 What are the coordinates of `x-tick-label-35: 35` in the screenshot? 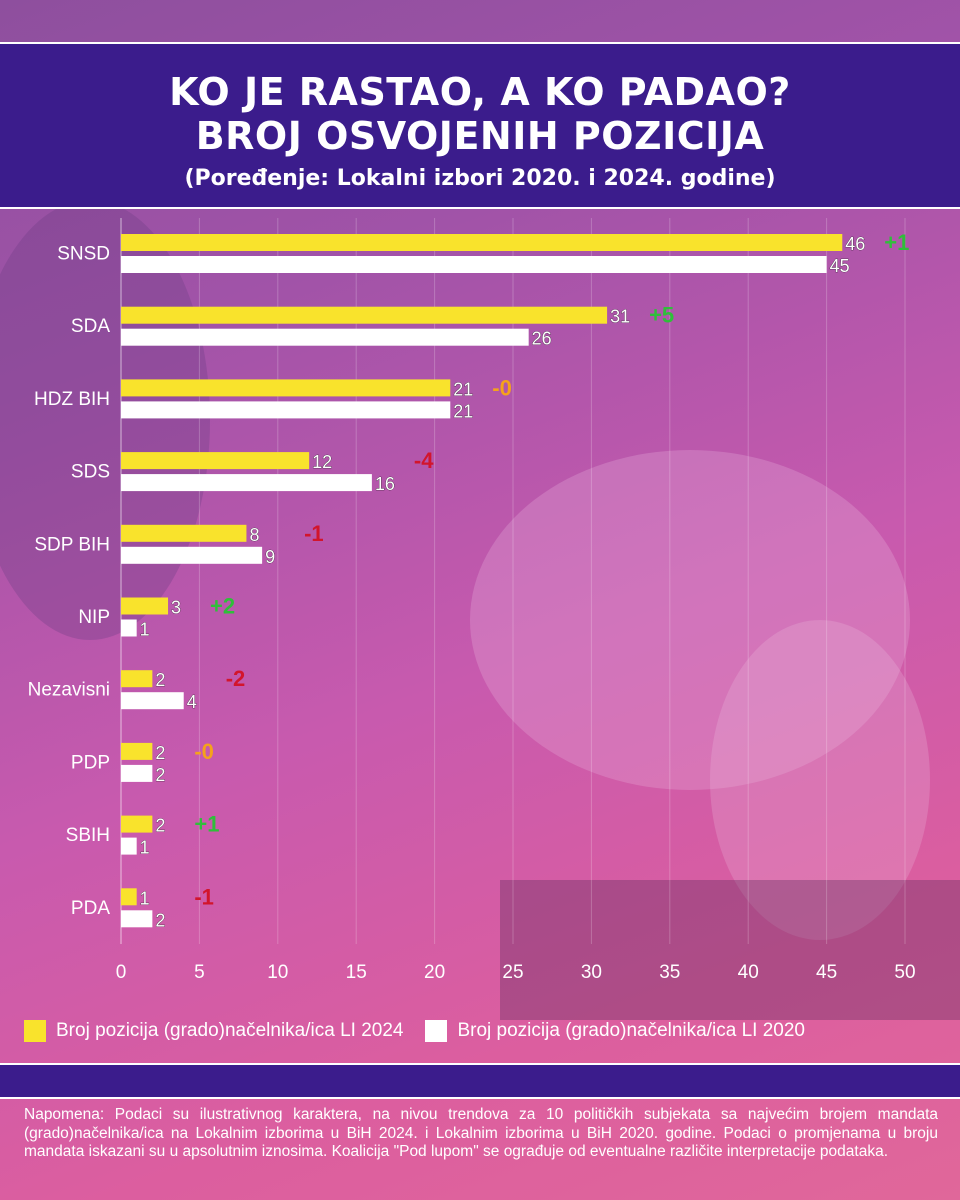 It's located at (669, 972).